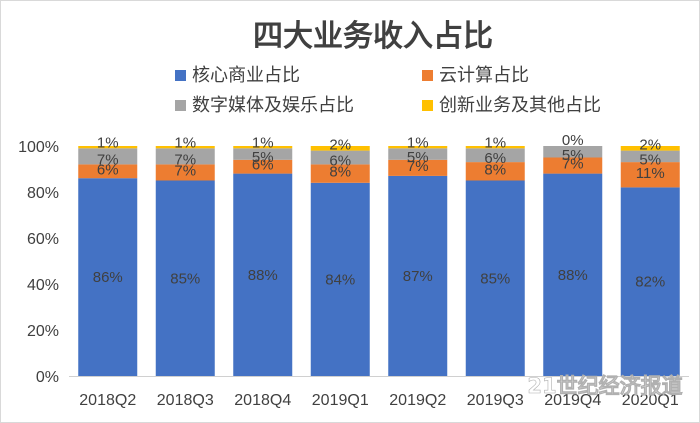  What do you see at coordinates (417, 400) in the screenshot?
I see `x-tick-label: 2019Q2` at bounding box center [417, 400].